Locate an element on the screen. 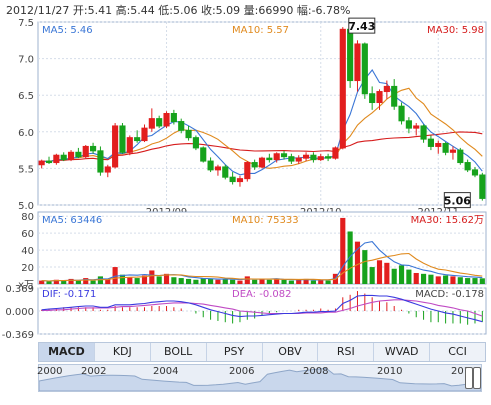  timeline-sparkline is located at coordinates (260, 379).